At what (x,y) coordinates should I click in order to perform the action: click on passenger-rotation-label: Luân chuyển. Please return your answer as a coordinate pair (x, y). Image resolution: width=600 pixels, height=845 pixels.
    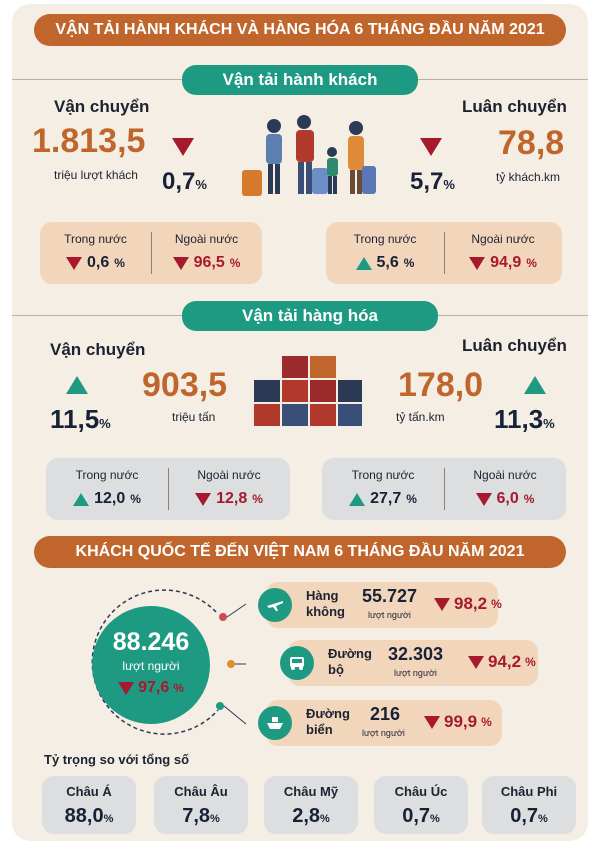
    Looking at the image, I should click on (514, 106).